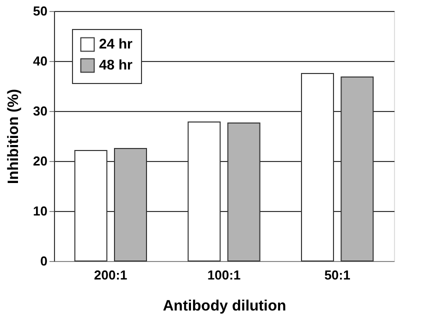 This screenshot has width=437, height=336. What do you see at coordinates (337, 275) in the screenshot?
I see `x-tick-label: 50:1` at bounding box center [337, 275].